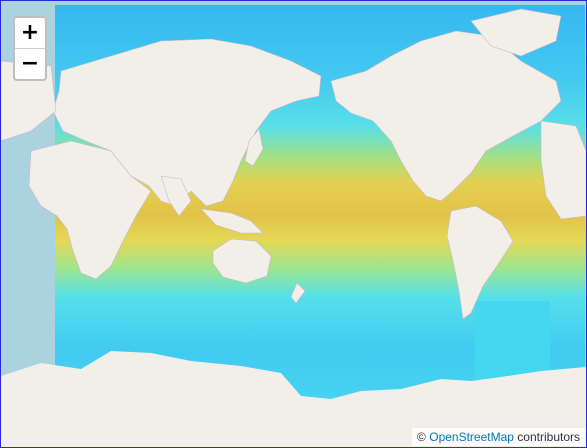 Image resolution: width=587 pixels, height=448 pixels. I want to click on zoom-in-button: +, so click(30, 32).